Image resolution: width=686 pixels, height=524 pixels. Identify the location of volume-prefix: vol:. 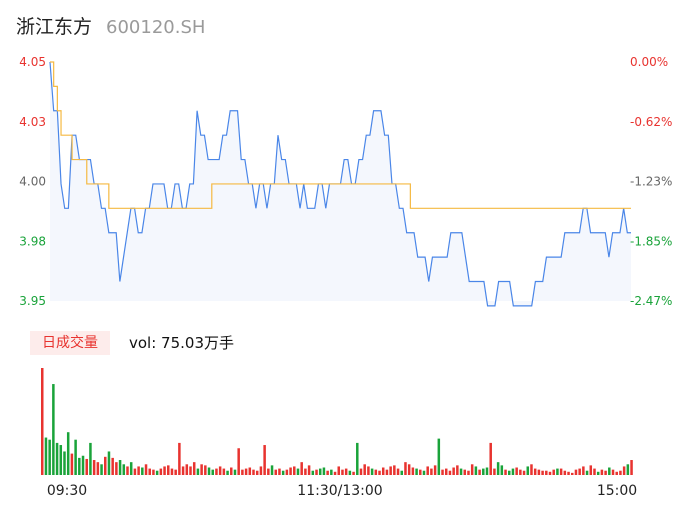
(145, 343).